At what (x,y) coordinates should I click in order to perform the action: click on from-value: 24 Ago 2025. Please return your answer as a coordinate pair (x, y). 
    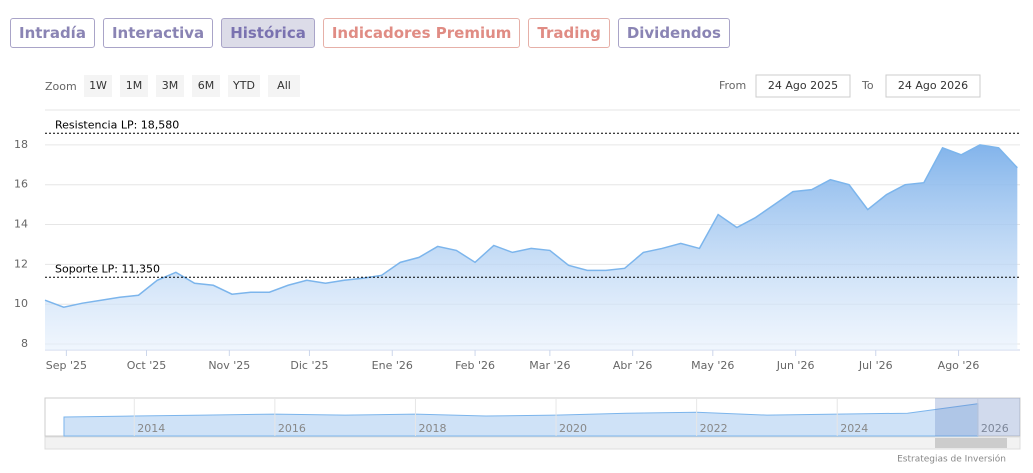
    Looking at the image, I should click on (803, 85).